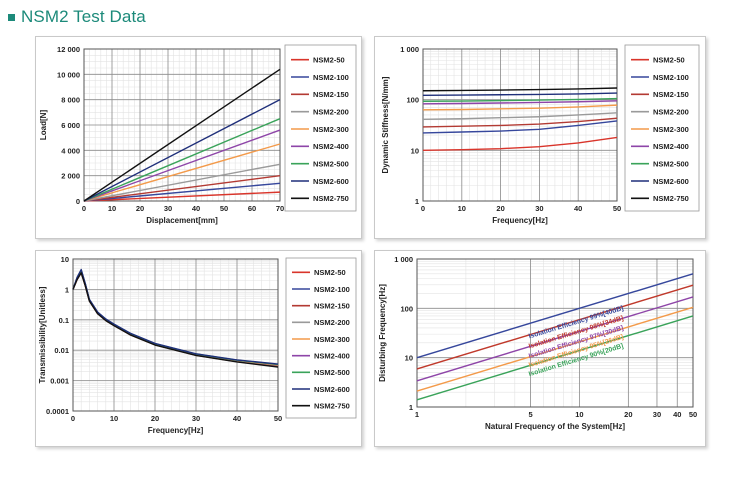 The image size is (741, 480). I want to click on y-tick-label: 10 000, so click(68, 74).